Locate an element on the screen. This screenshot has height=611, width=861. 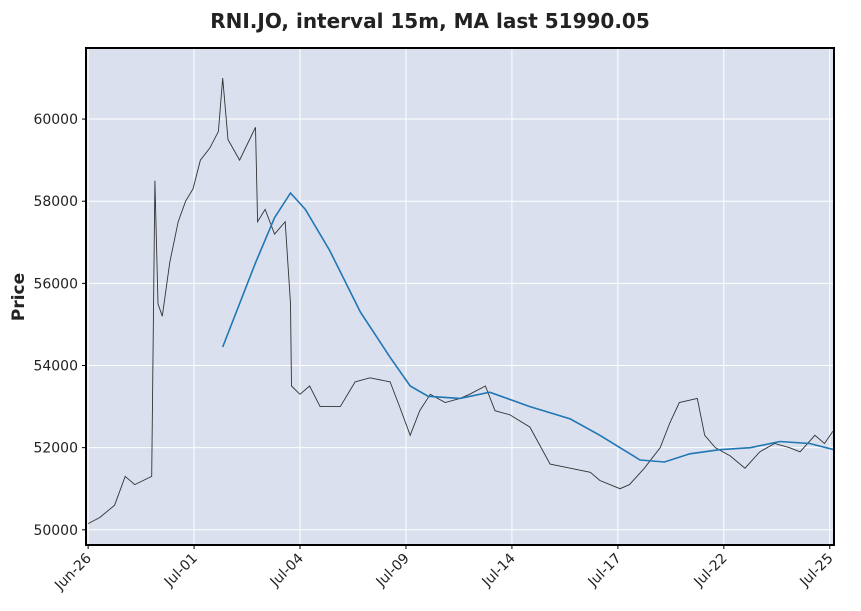
y-tick-label: 54000 is located at coordinates (55, 367).